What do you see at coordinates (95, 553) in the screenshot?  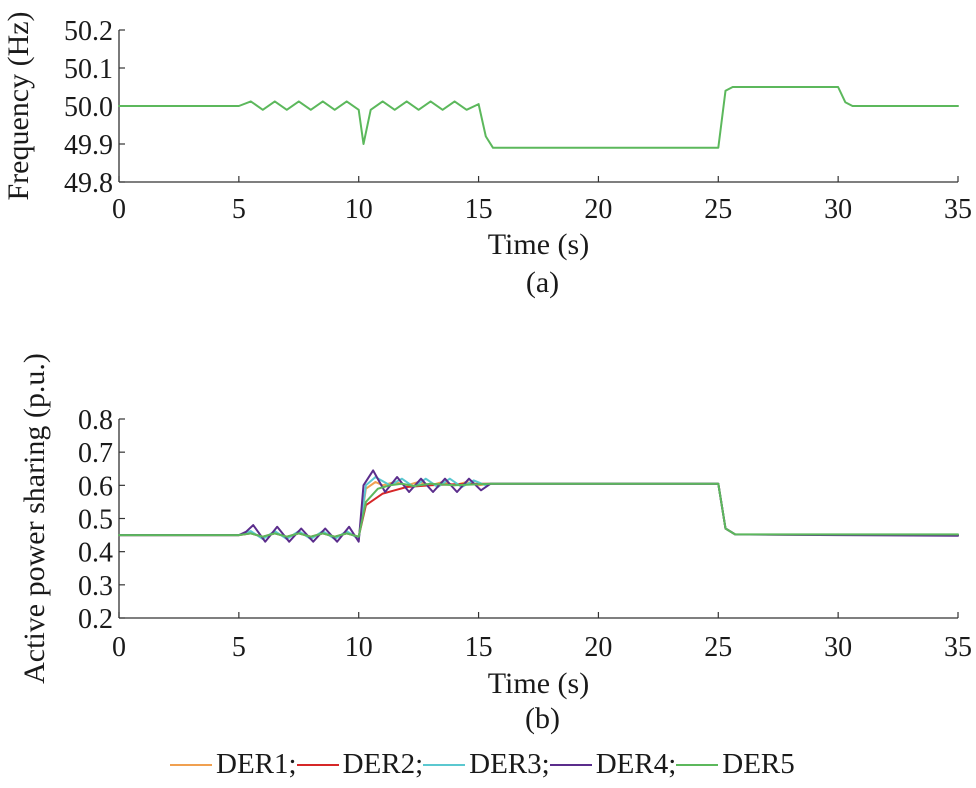 I see `y-tick-label: 0.4` at bounding box center [95, 553].